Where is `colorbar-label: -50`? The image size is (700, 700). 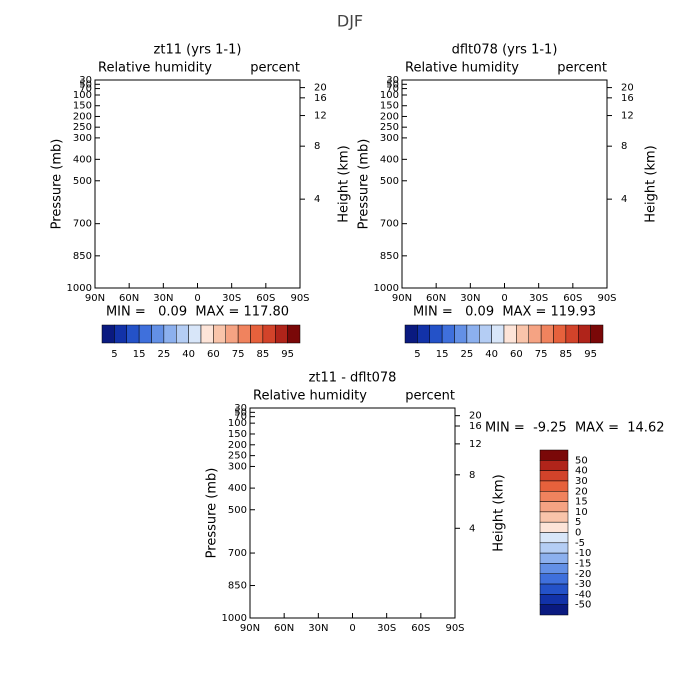 colorbar-label: -50 is located at coordinates (583, 605).